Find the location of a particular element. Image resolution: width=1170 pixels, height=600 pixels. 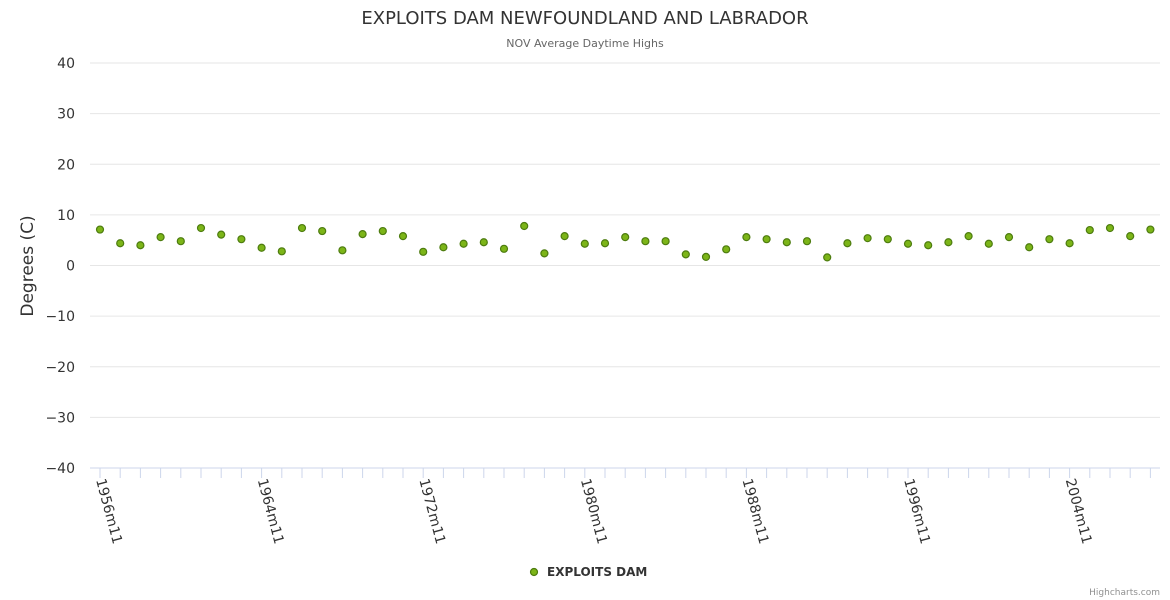

y-tick-label: −40 is located at coordinates (60, 469).